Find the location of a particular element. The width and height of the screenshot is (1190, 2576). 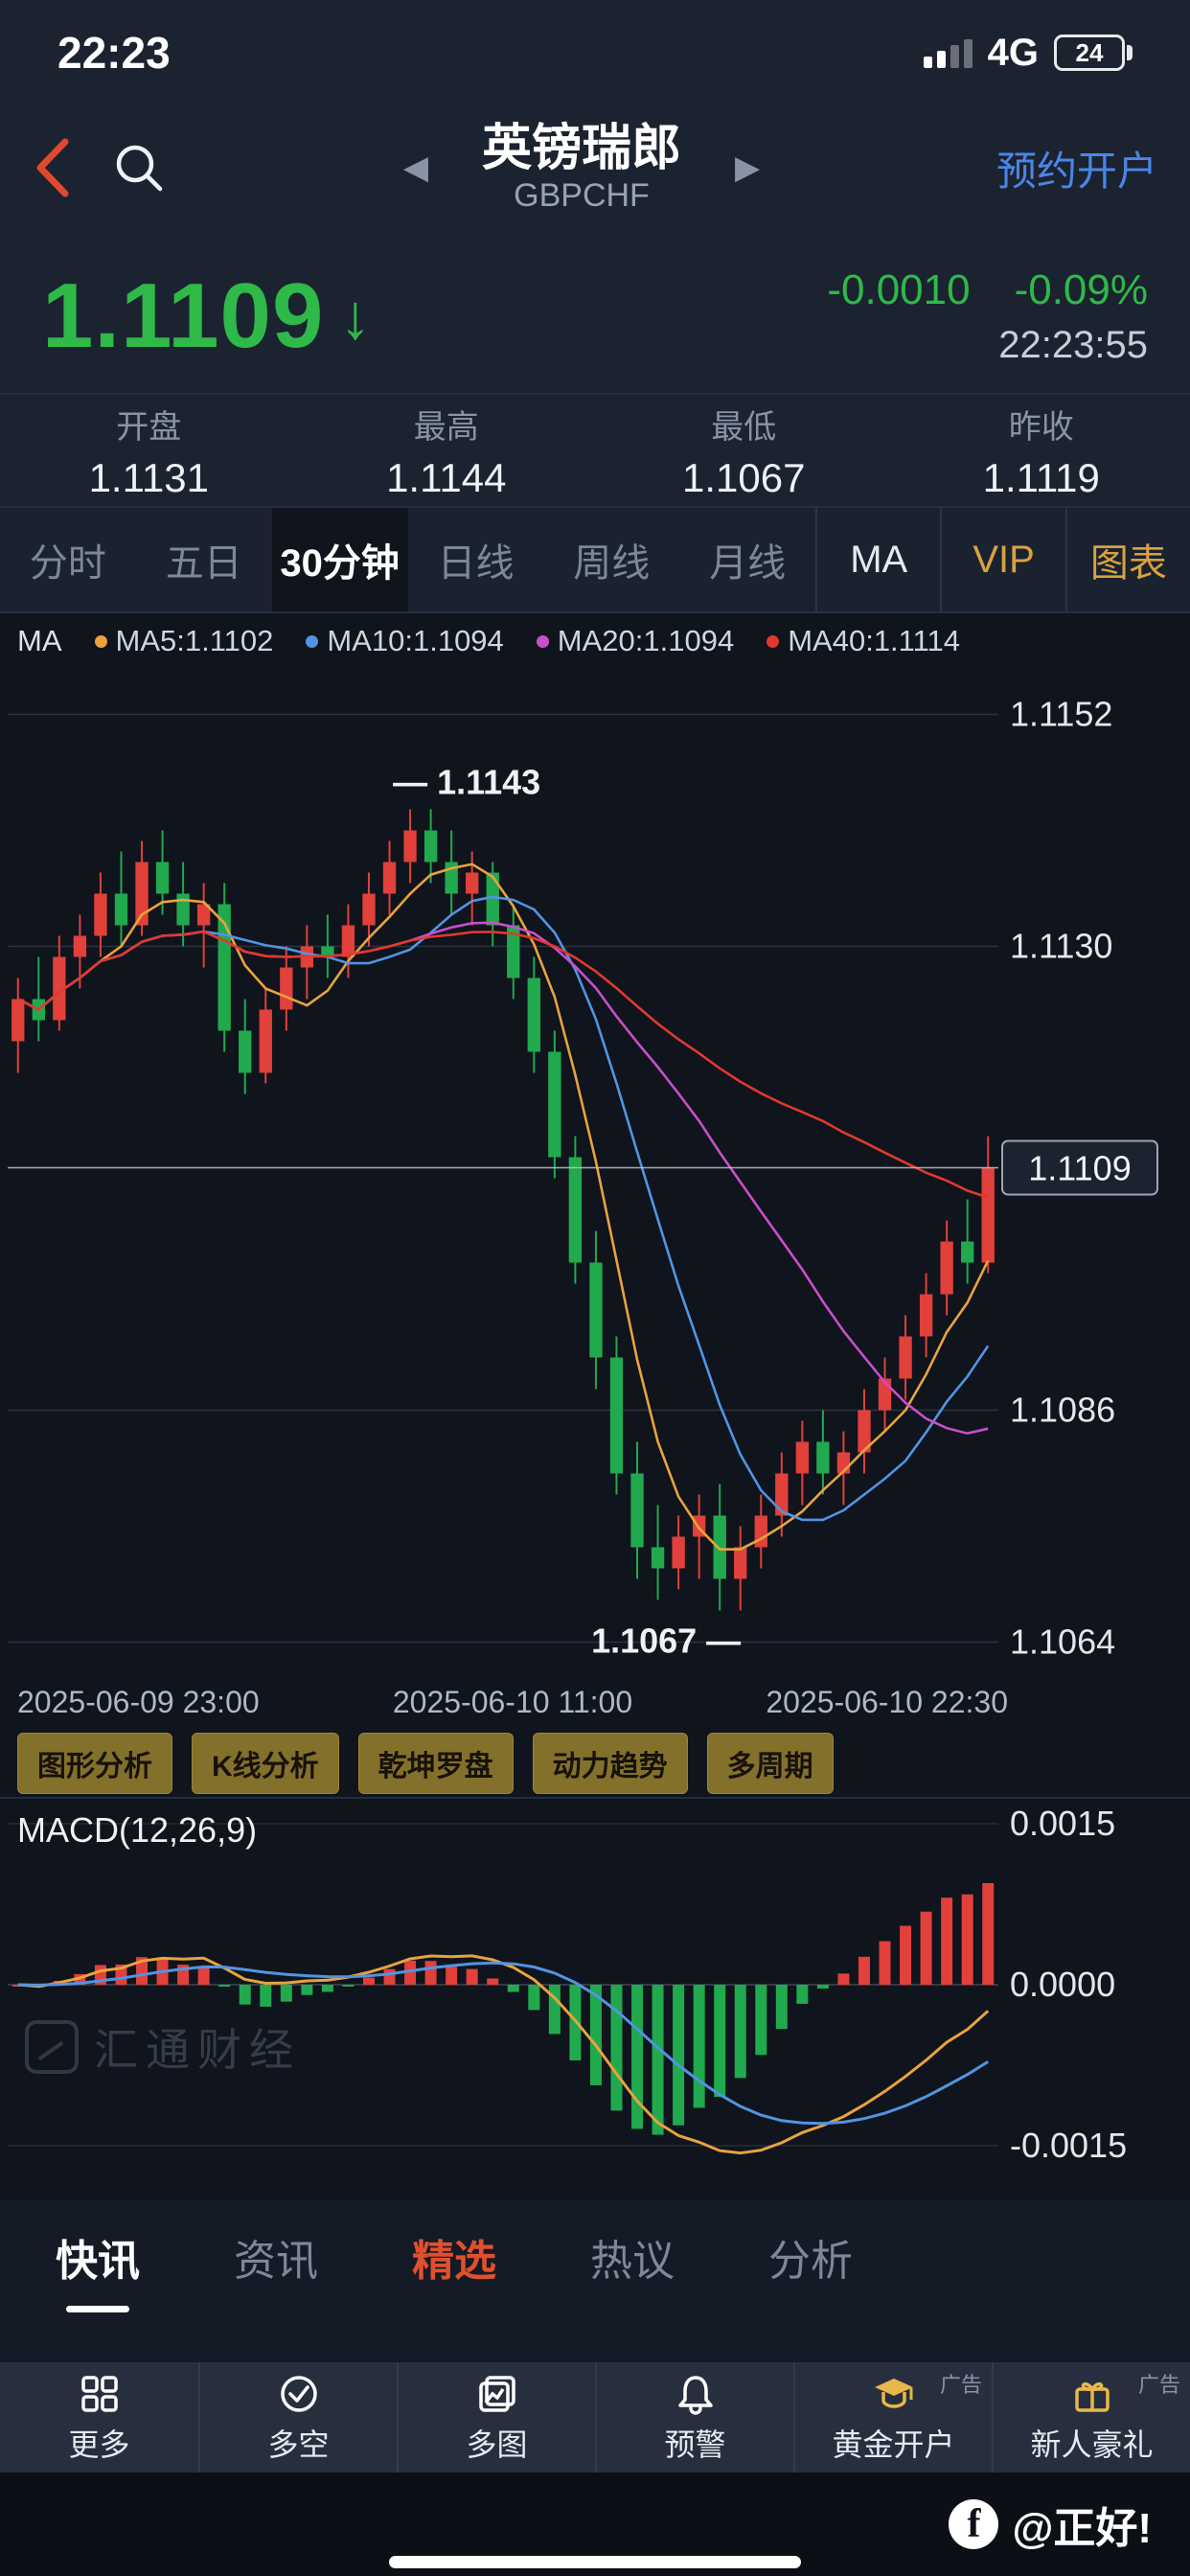

momentum-trend-button: 动力趋势 is located at coordinates (610, 1763).